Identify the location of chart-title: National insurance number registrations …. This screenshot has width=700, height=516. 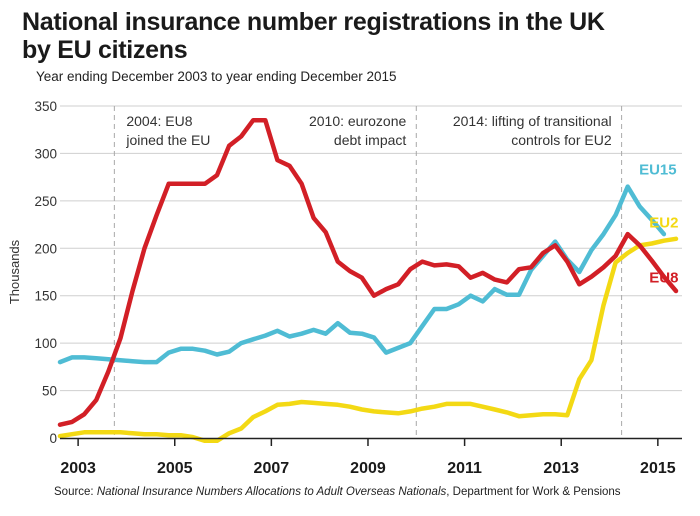
(313, 36).